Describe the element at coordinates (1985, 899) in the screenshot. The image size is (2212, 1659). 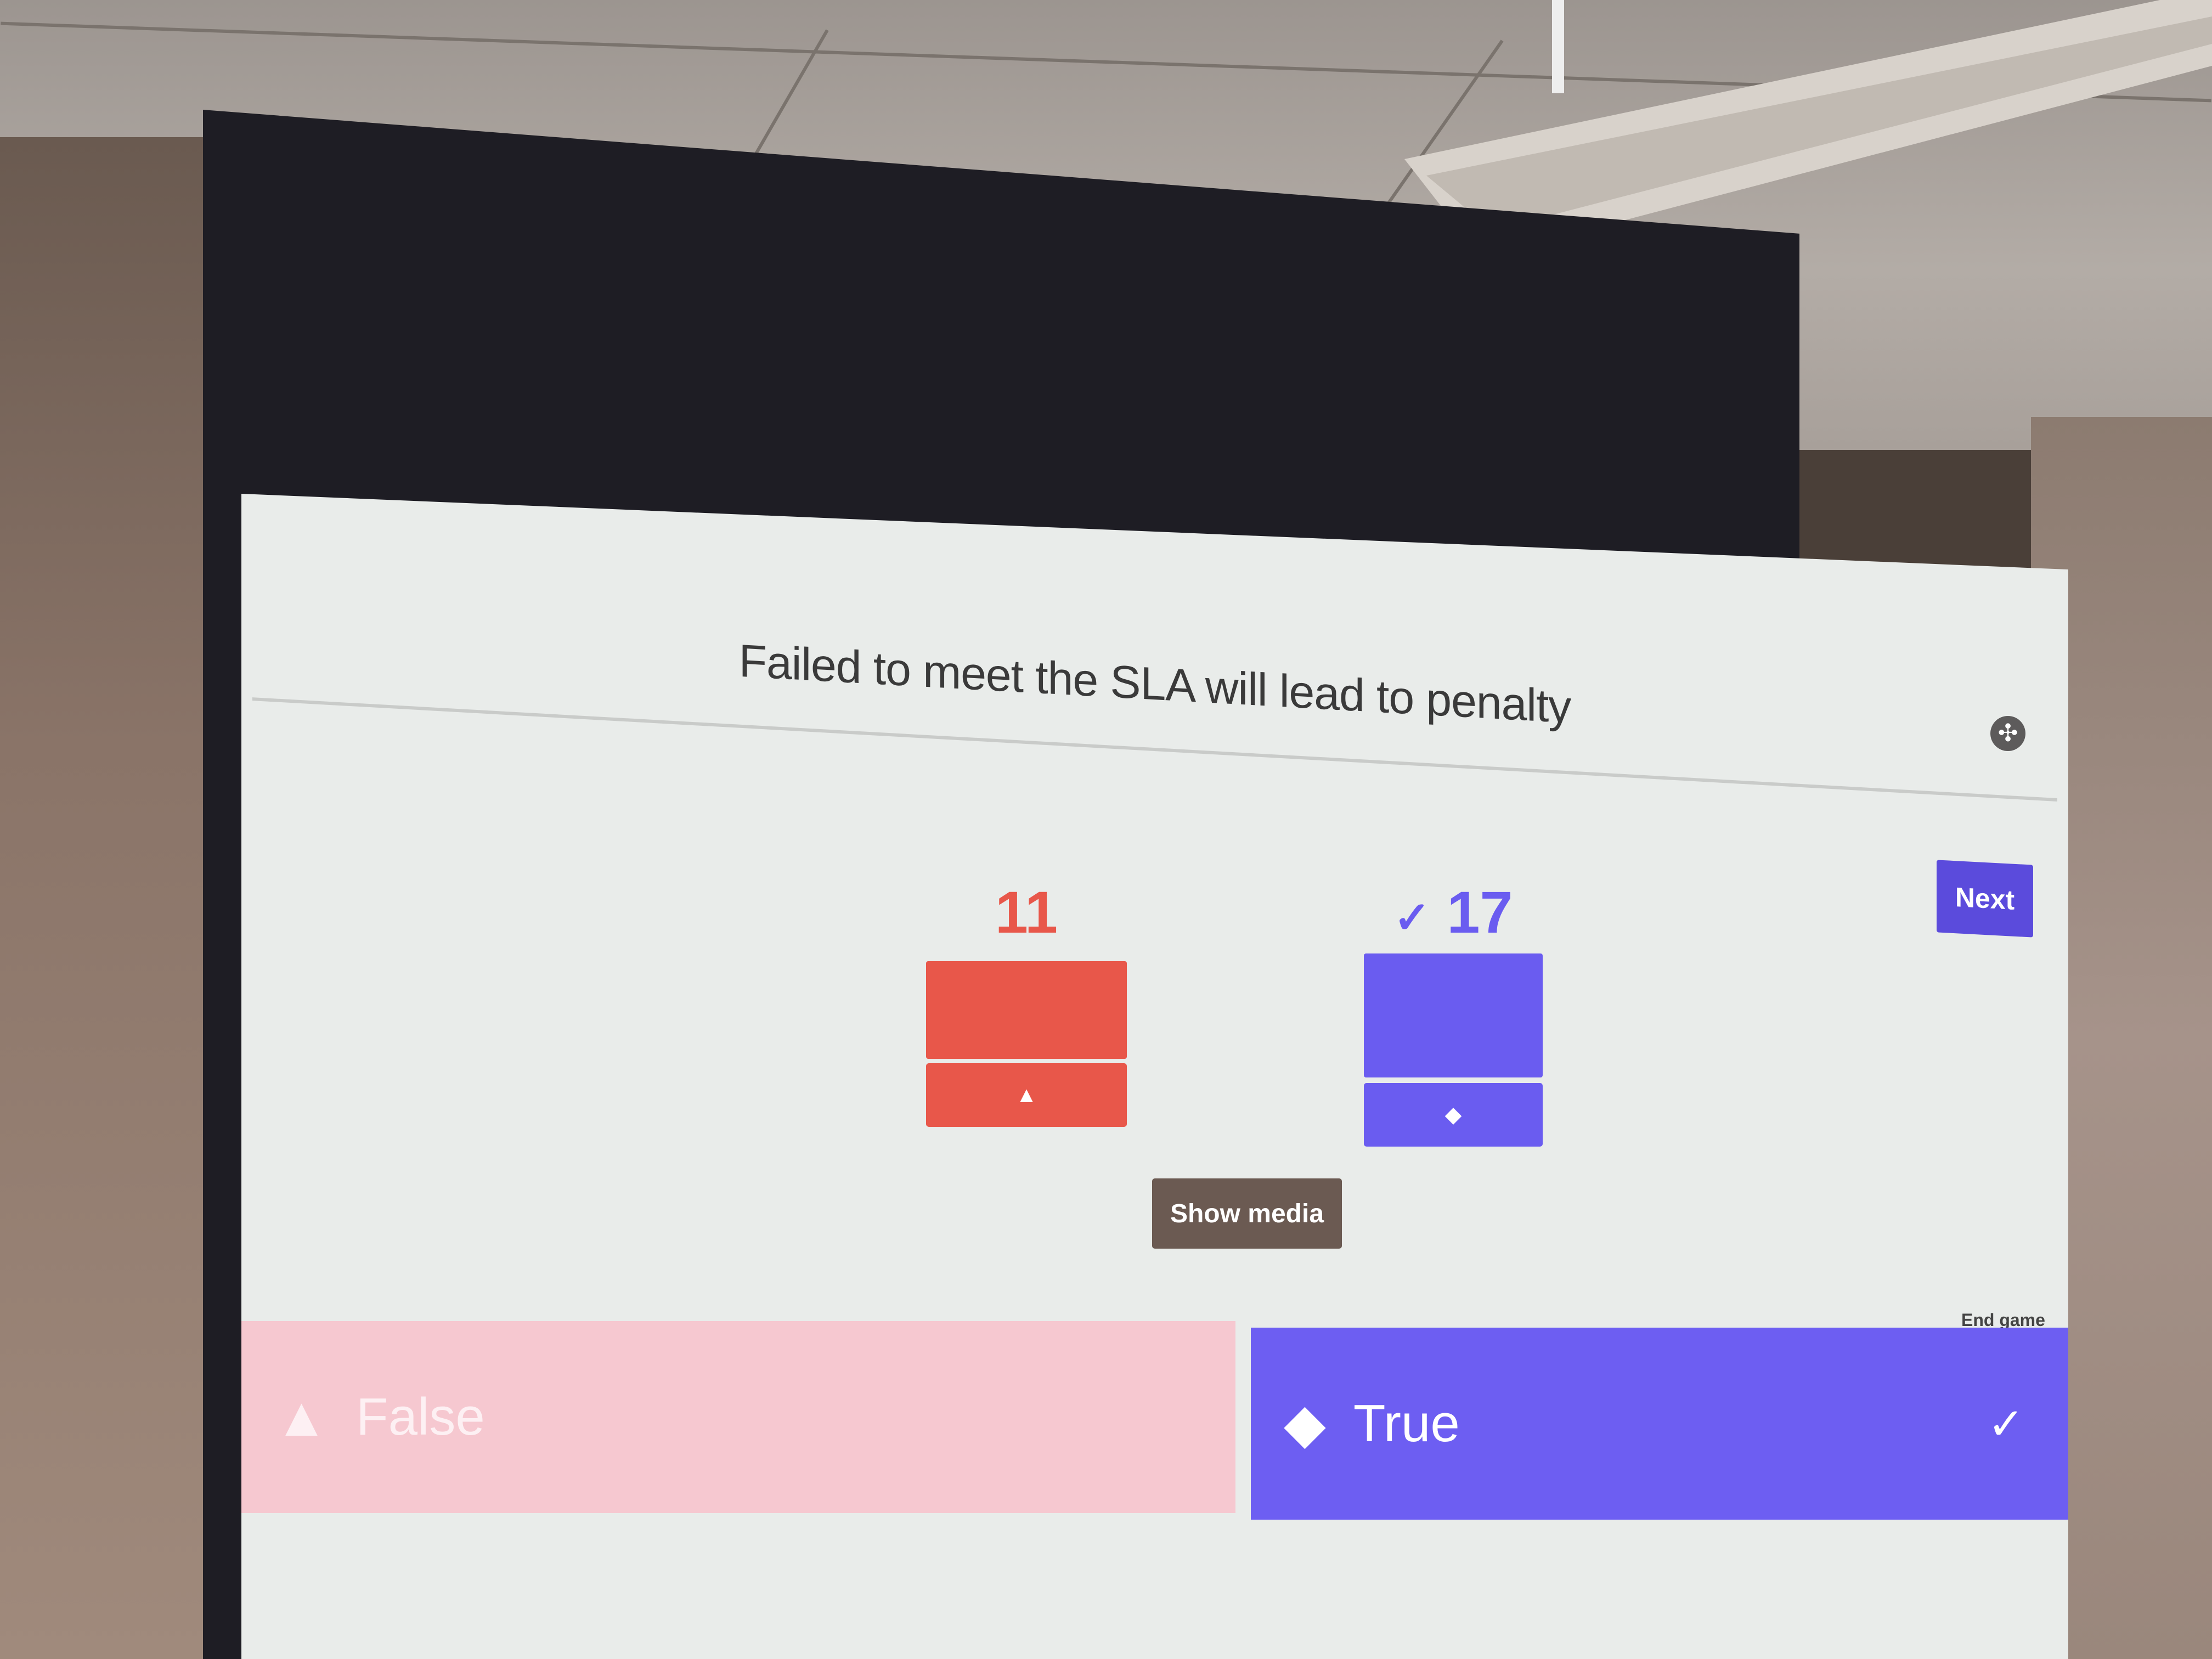
I see `next-button: Next` at that location.